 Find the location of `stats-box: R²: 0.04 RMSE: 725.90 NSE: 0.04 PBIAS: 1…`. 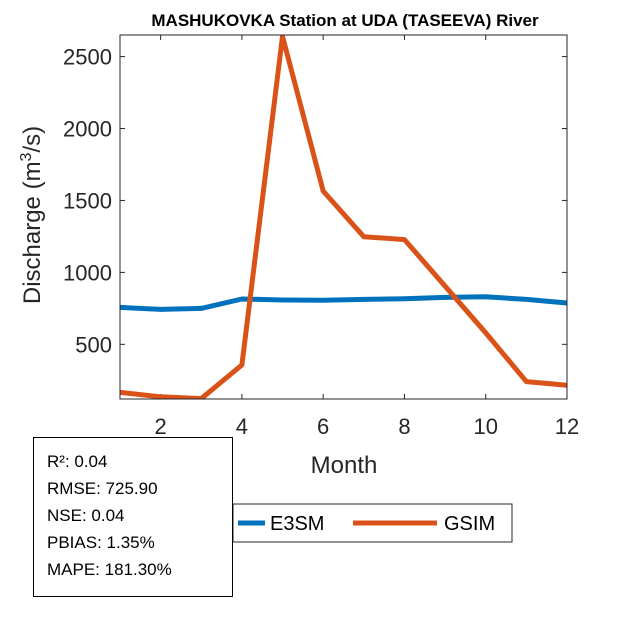

stats-box: R²: 0.04 RMSE: 725.90 NSE: 0.04 PBIAS: 1… is located at coordinates (133, 517).